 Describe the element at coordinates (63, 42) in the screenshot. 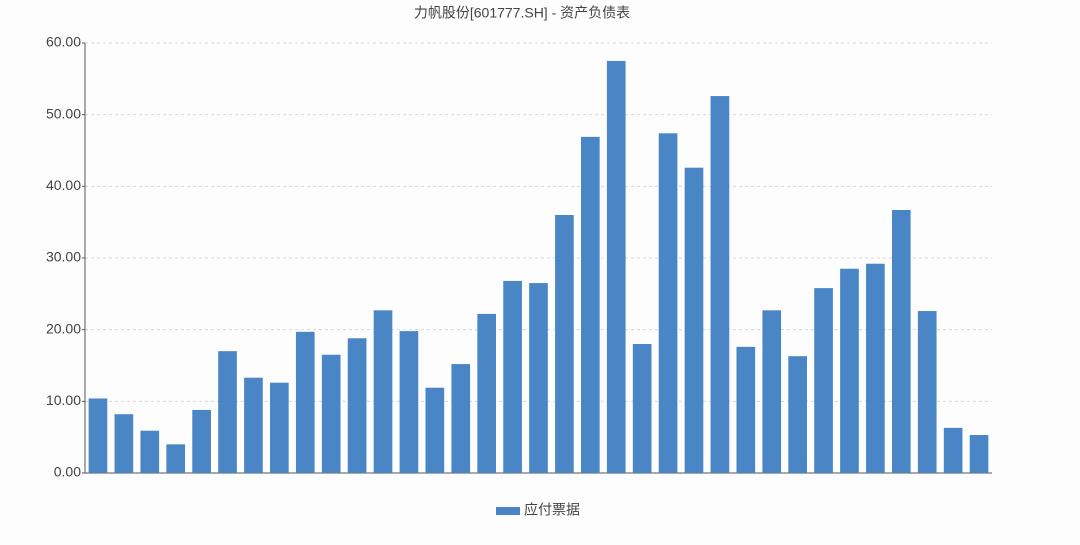

I see `y-tick-label: 60.00` at that location.